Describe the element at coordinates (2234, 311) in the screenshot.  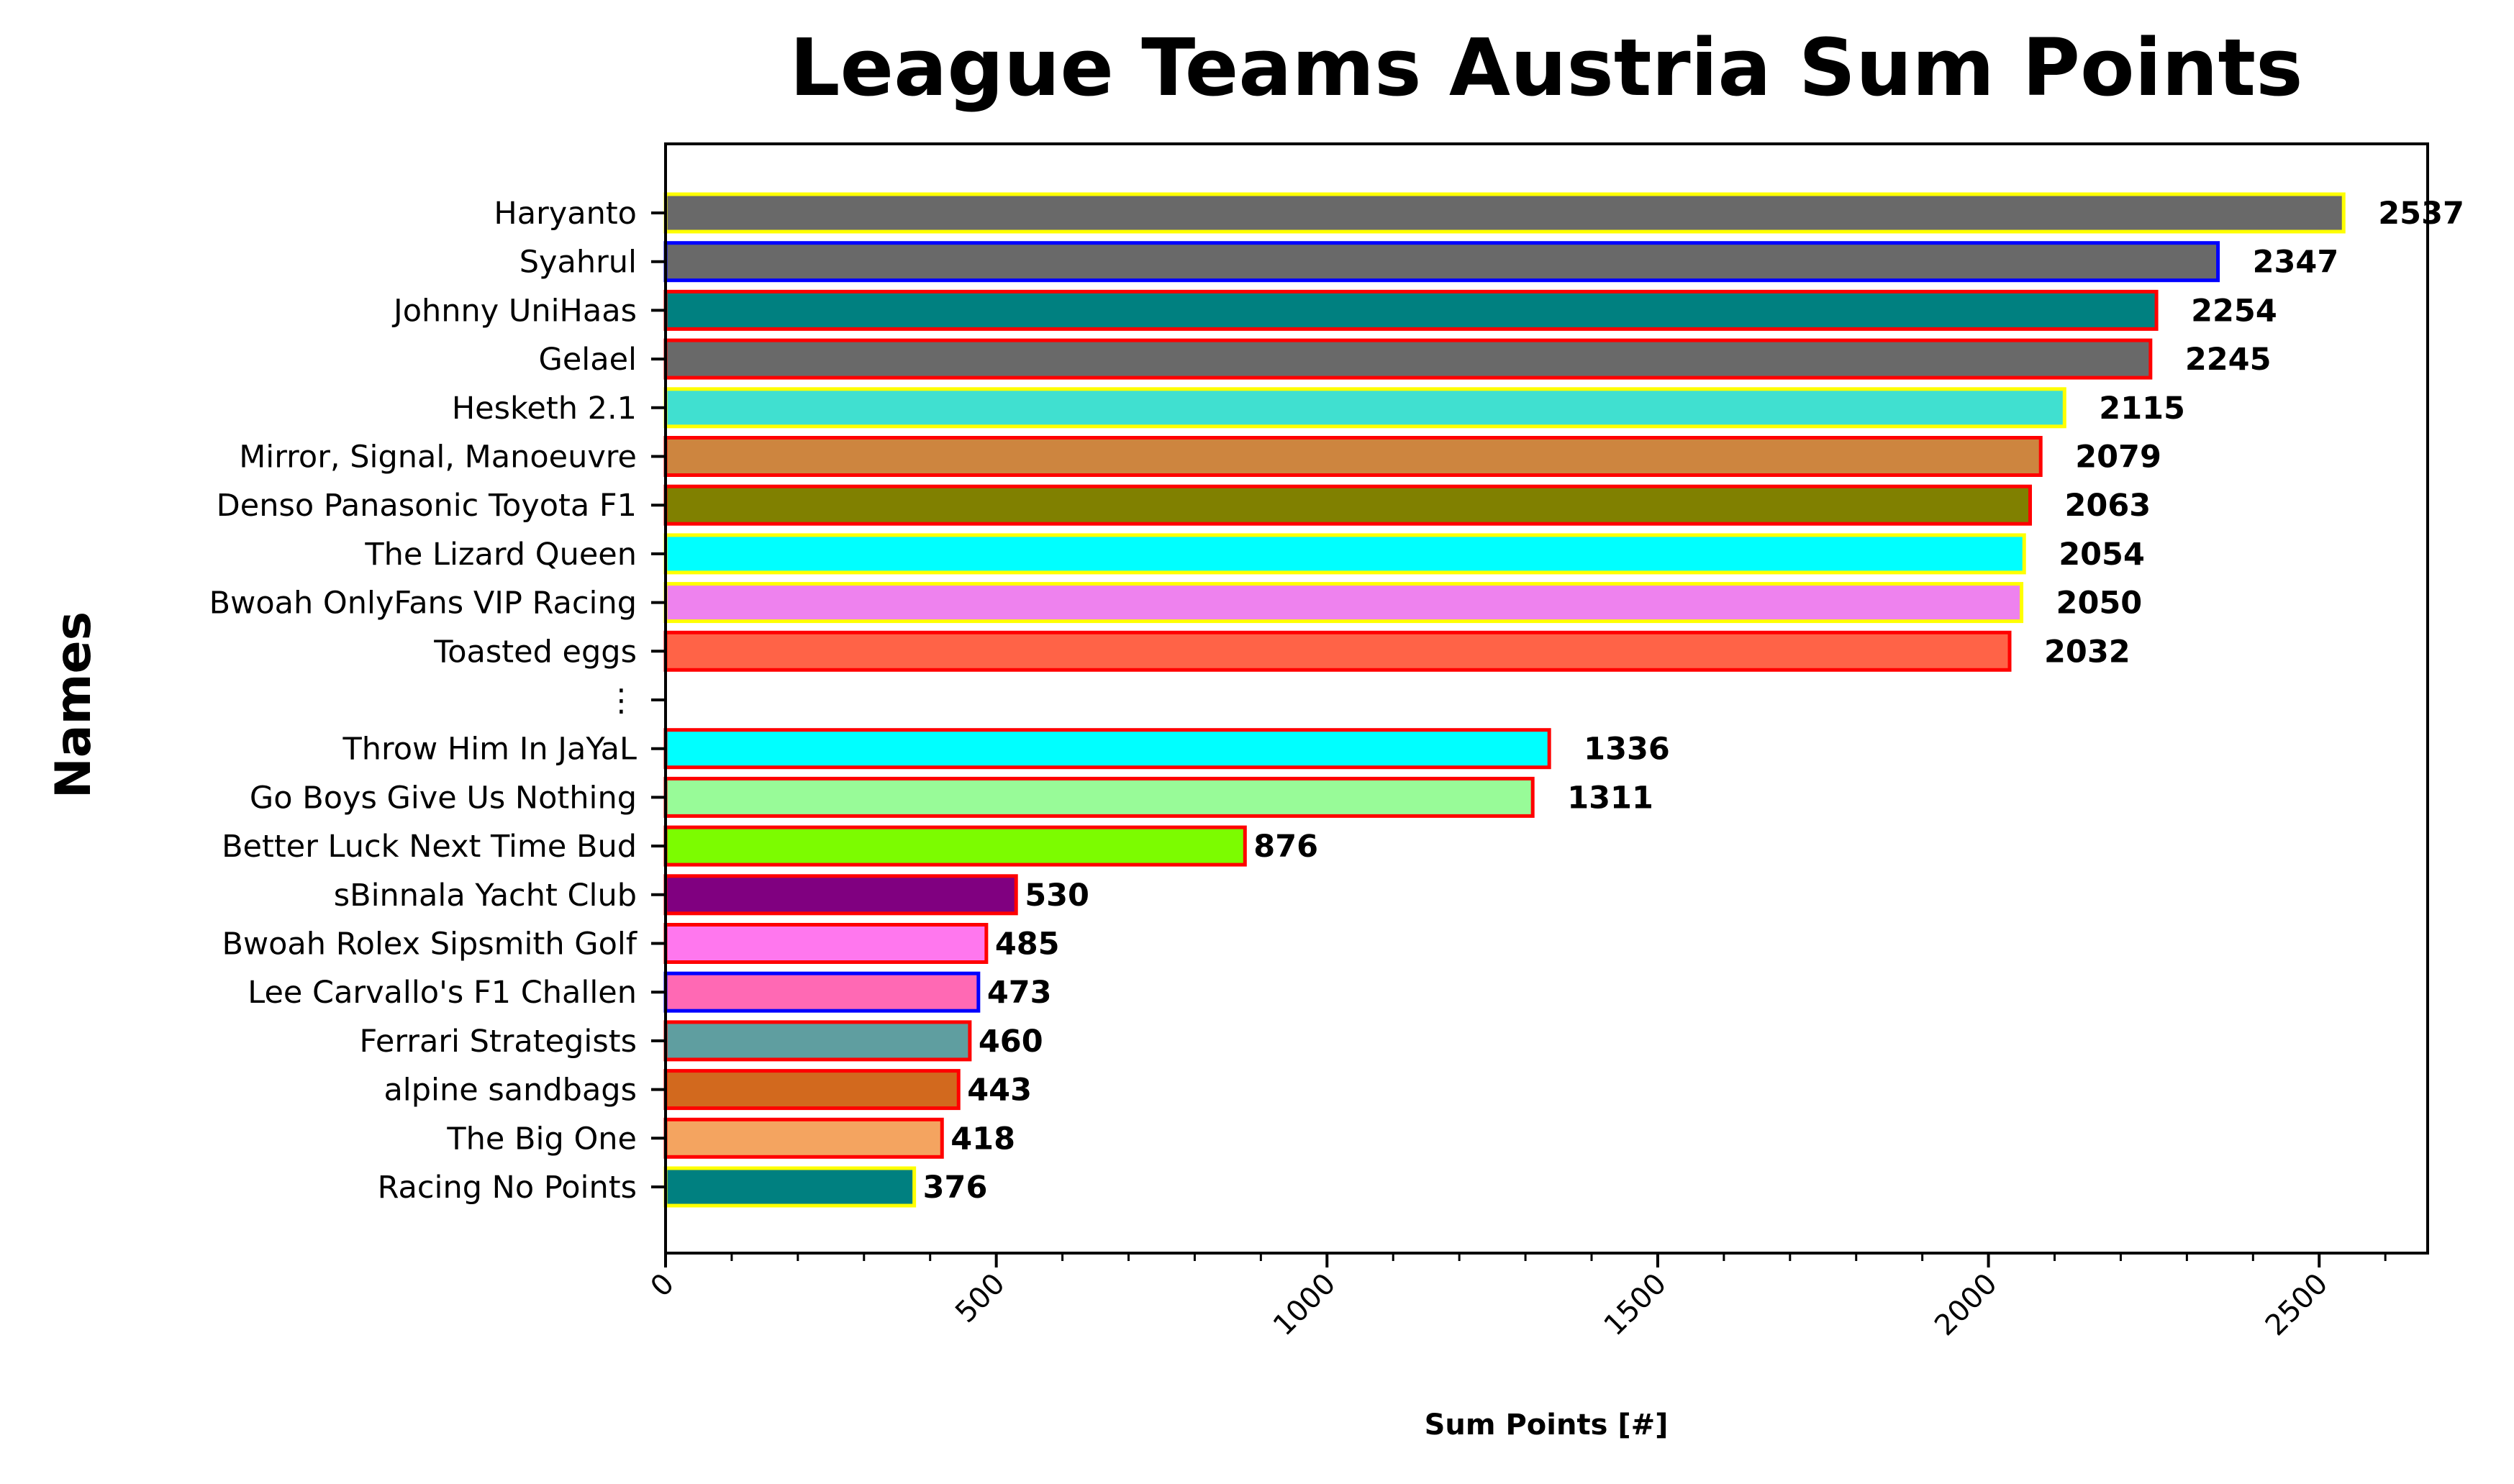
I see `value-label: 2254` at that location.